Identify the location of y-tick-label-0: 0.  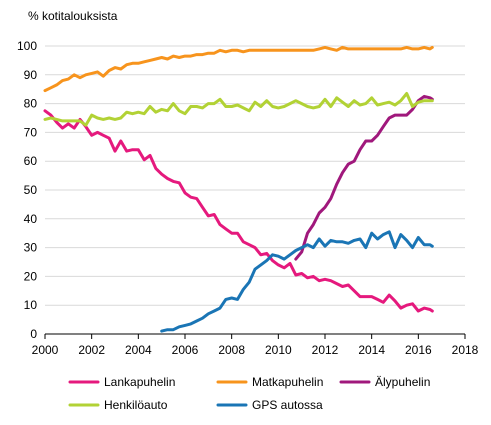
(33, 334).